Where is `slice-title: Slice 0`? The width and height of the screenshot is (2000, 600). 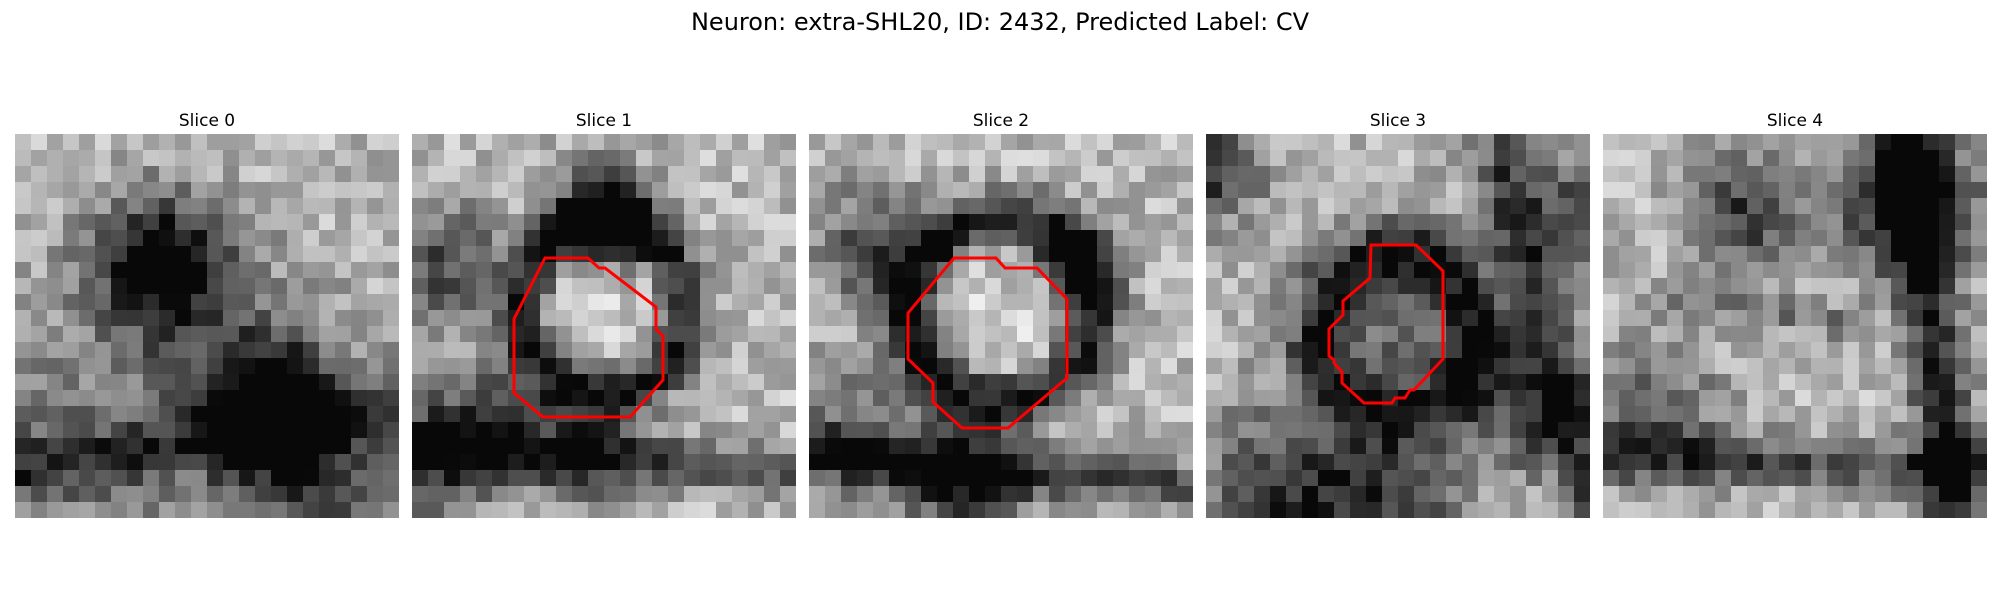 slice-title: Slice 0 is located at coordinates (207, 121).